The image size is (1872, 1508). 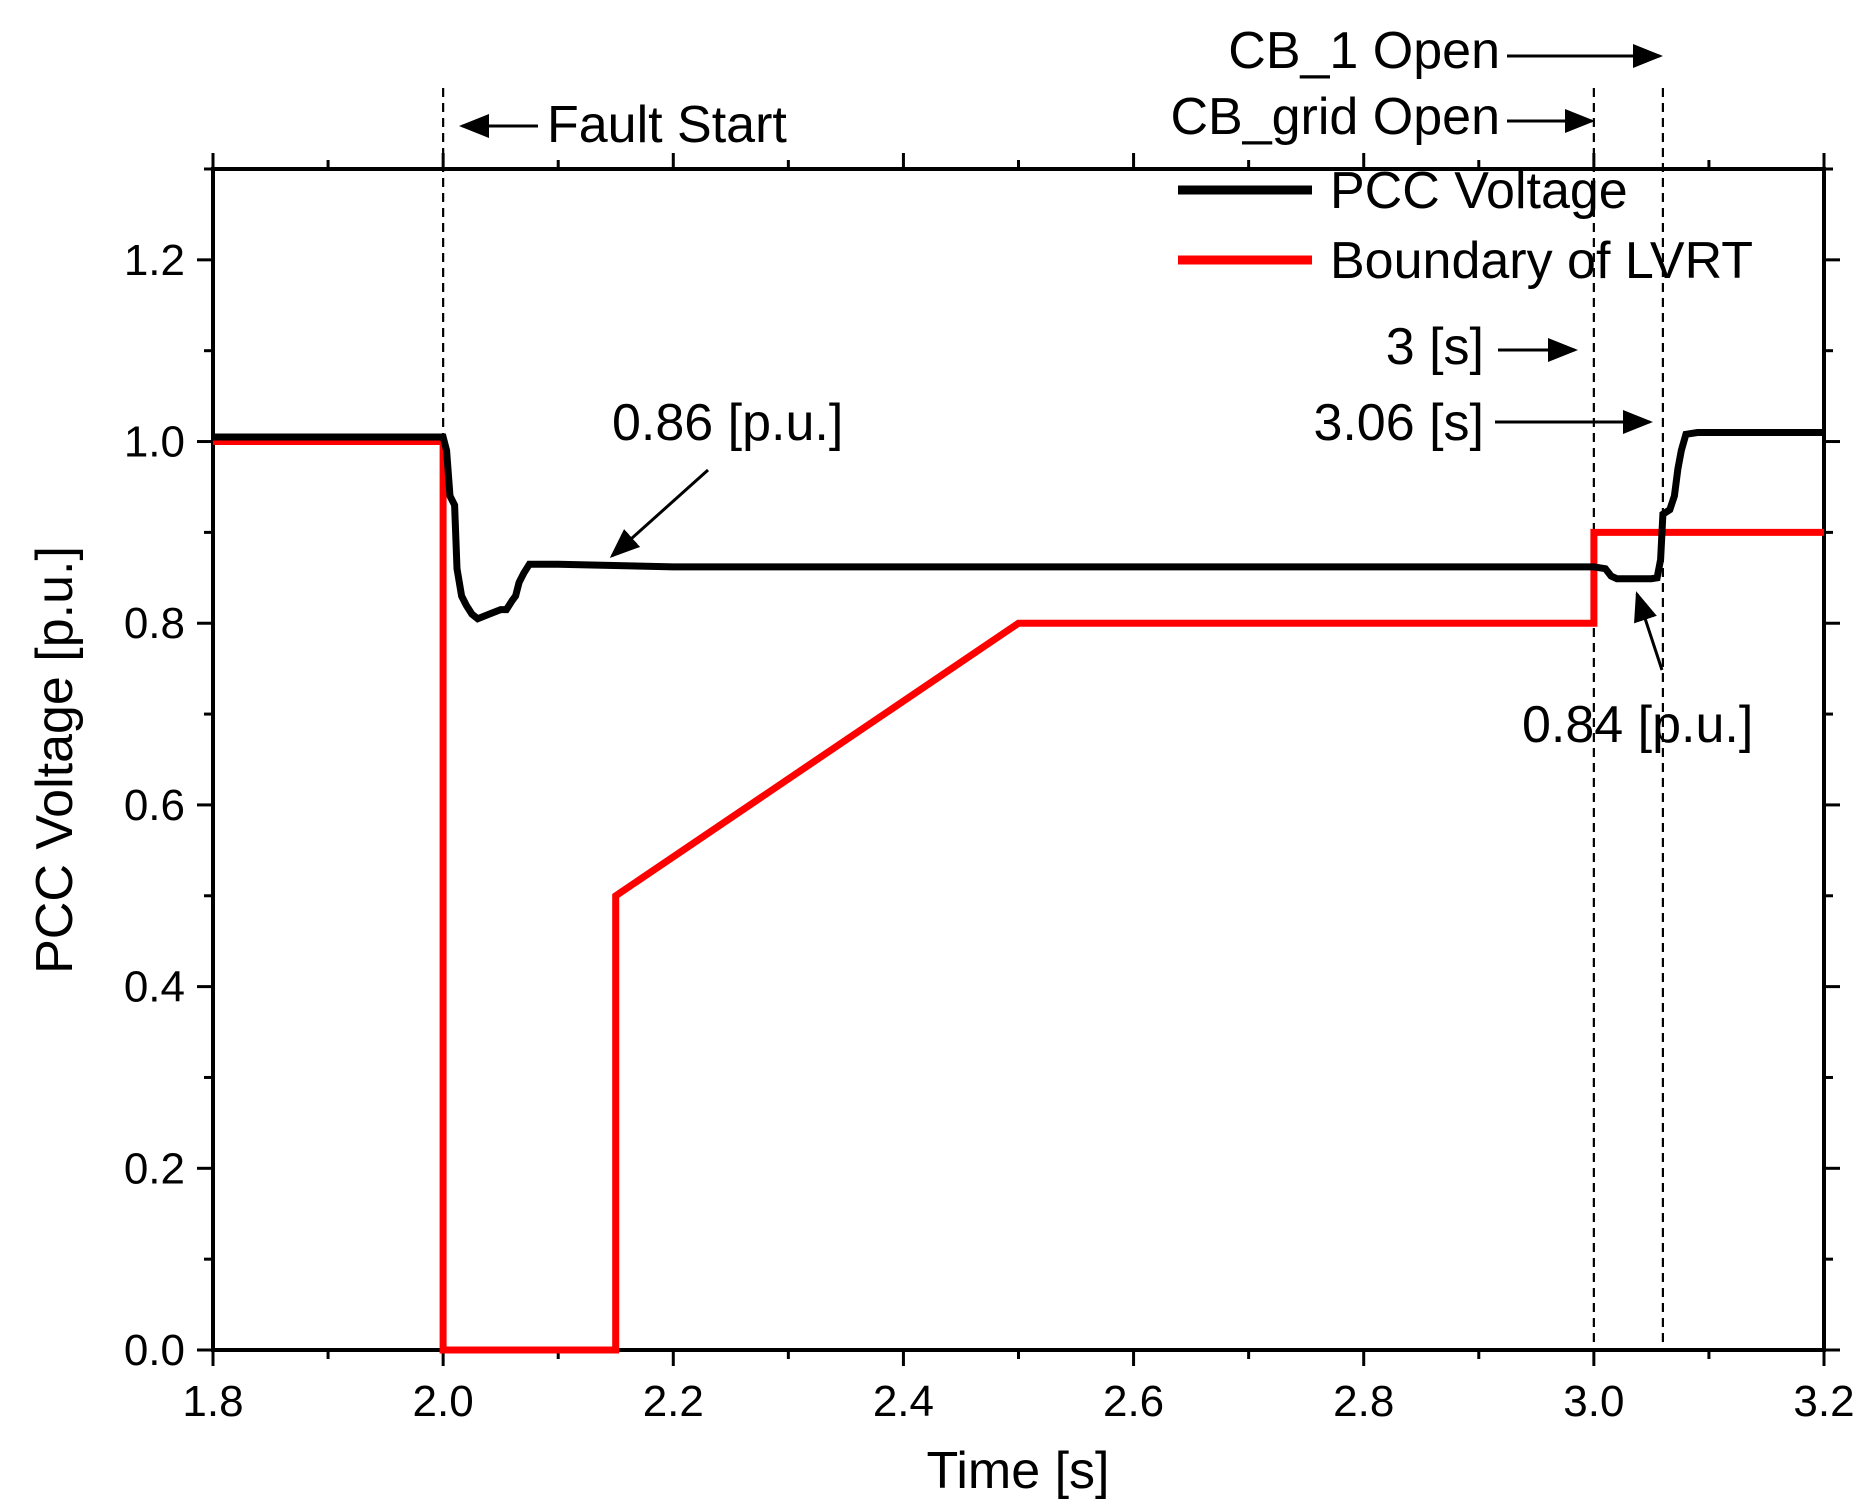 What do you see at coordinates (154, 623) in the screenshot?
I see `y-tick-label: 0.8` at bounding box center [154, 623].